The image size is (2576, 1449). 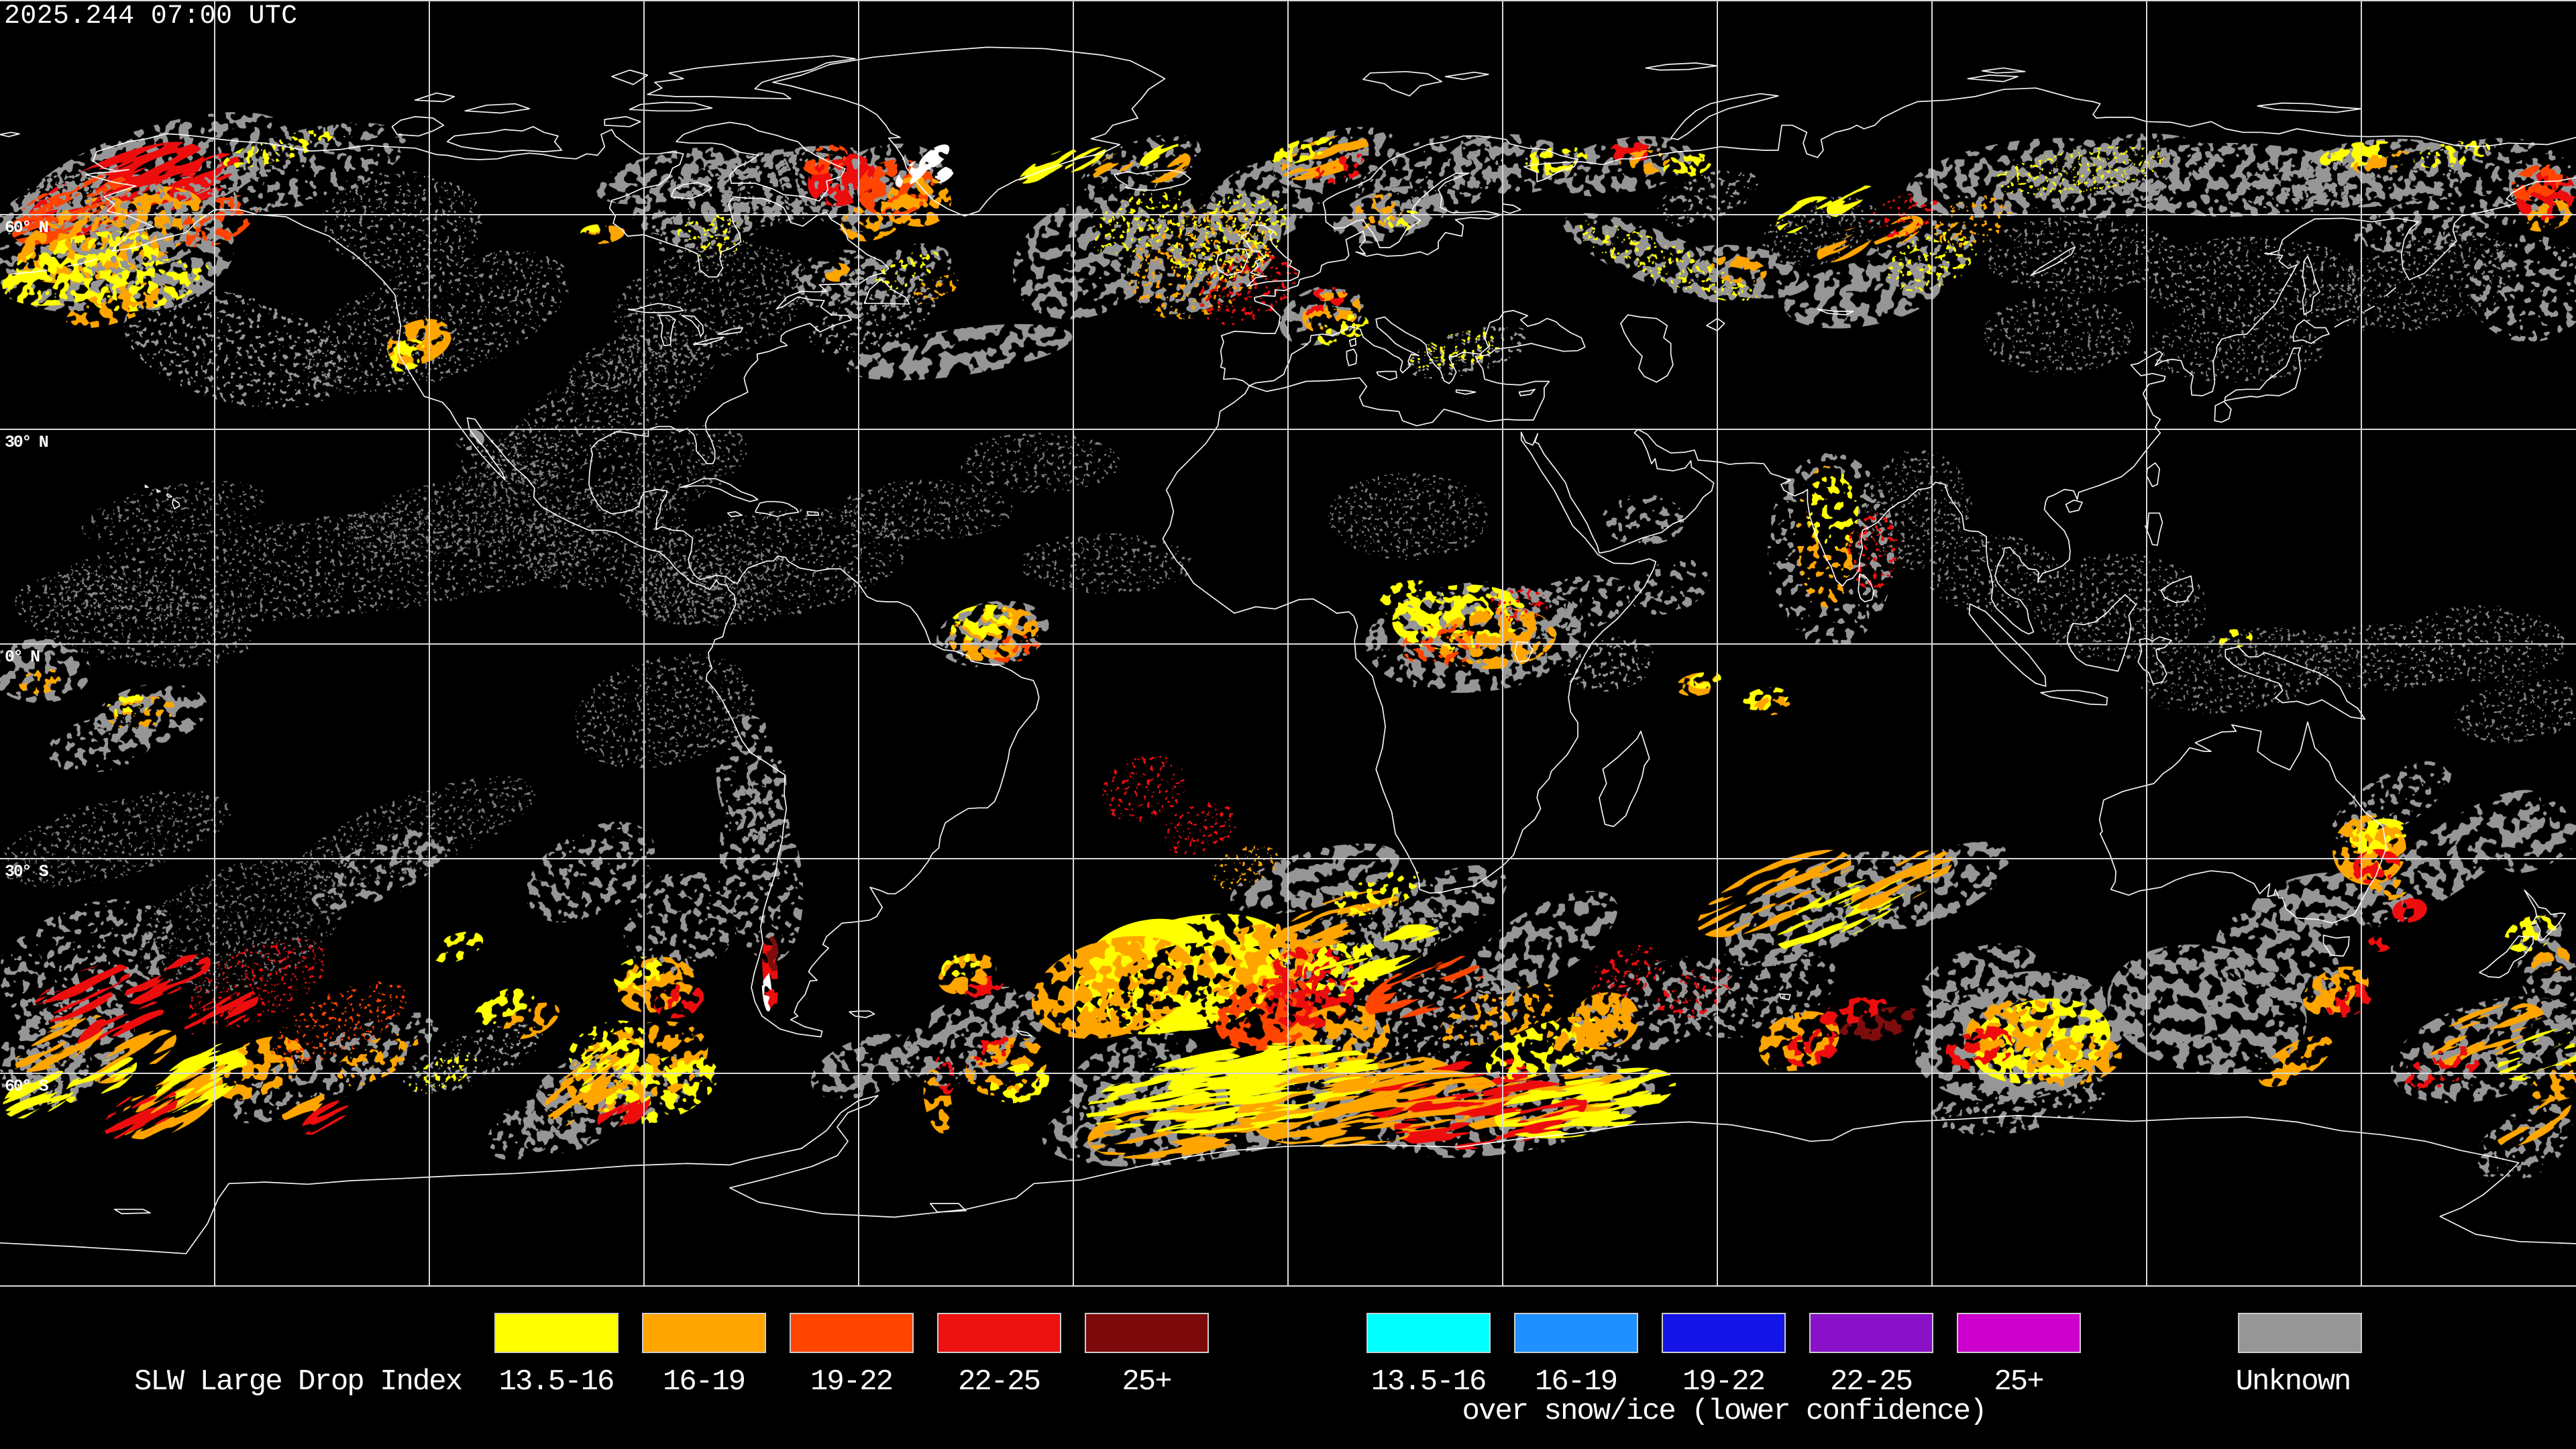 I want to click on svg-text: Unknown, so click(x=2293, y=1382).